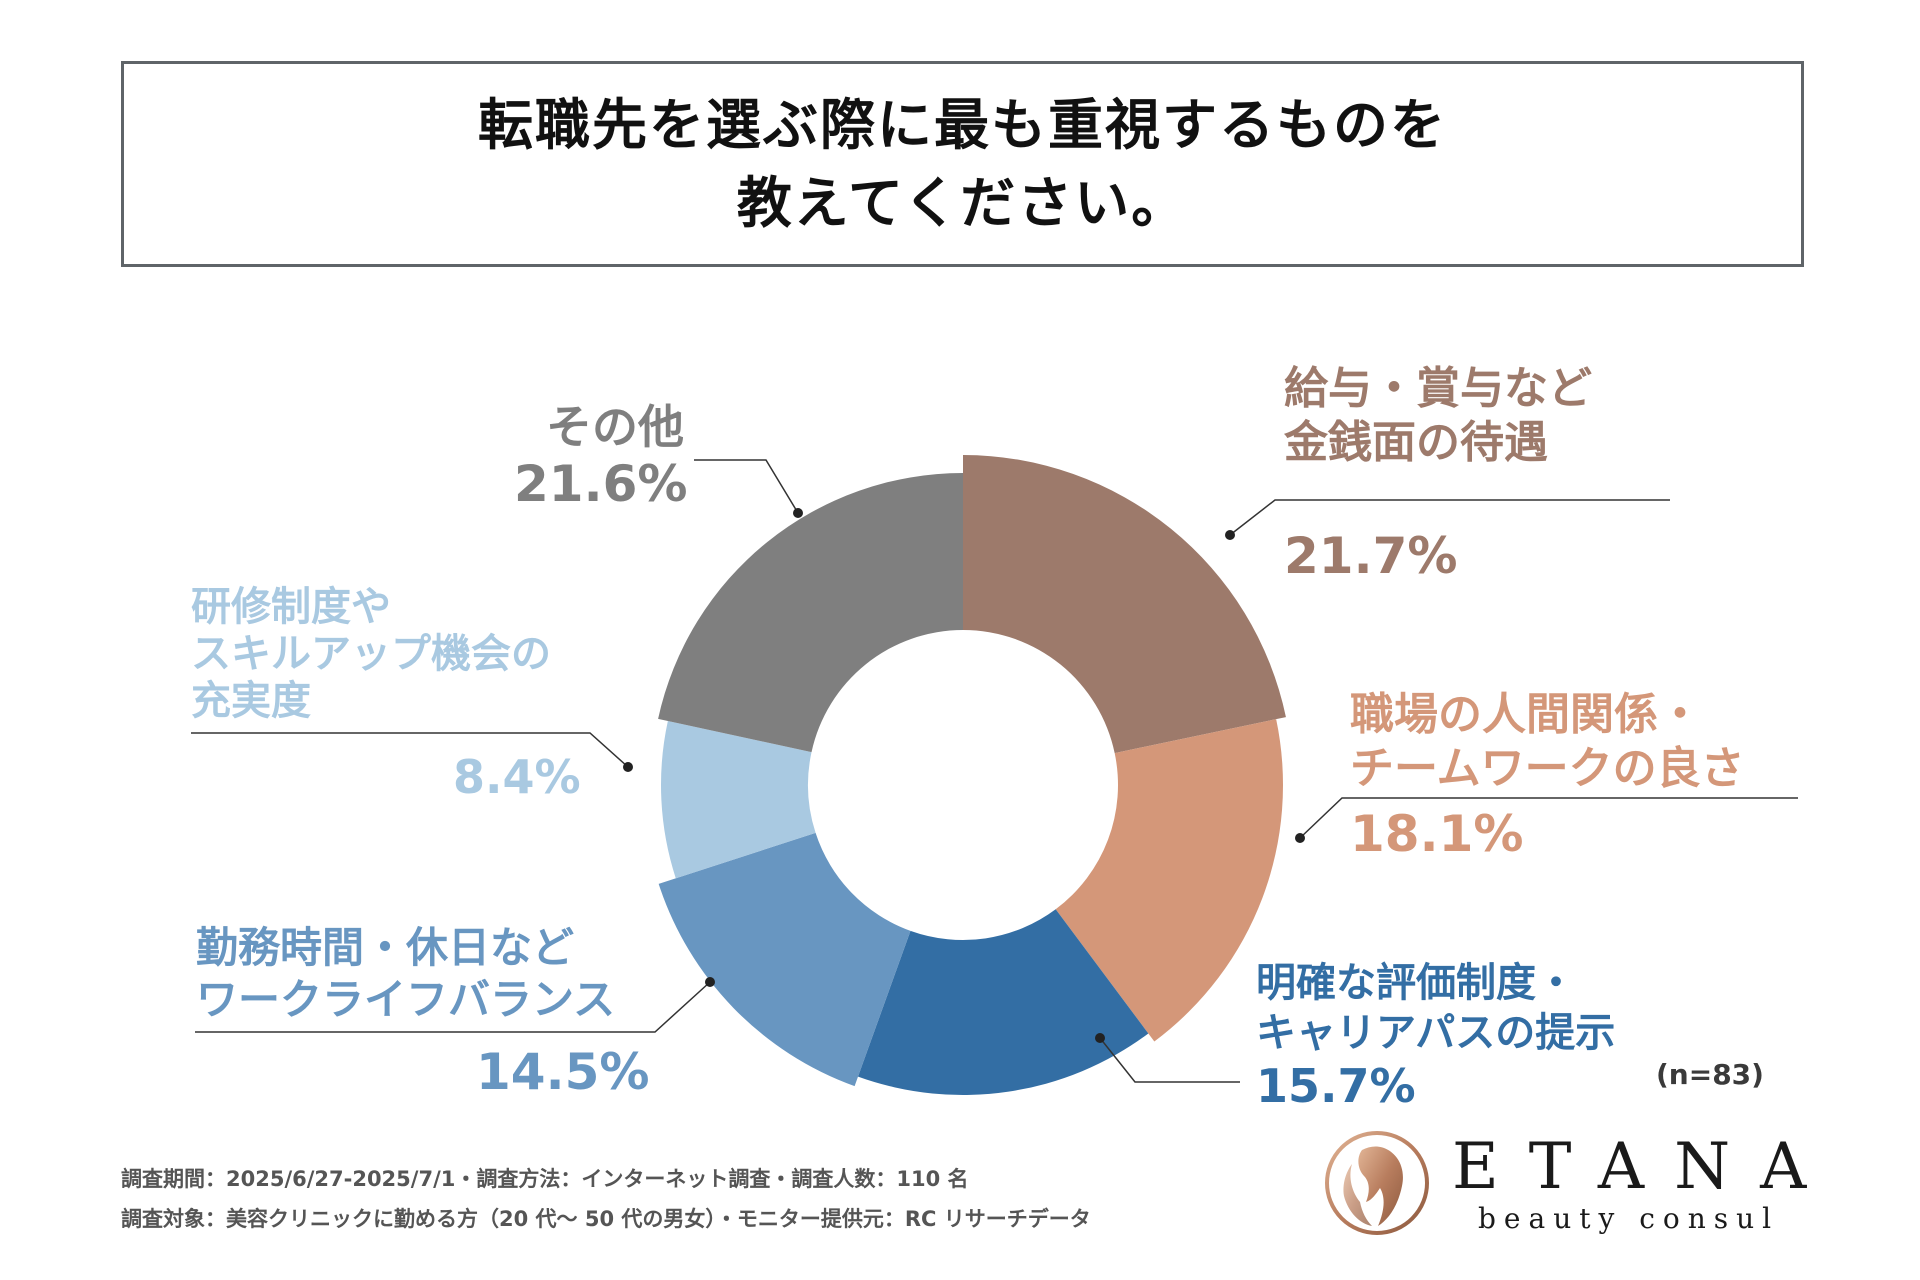  What do you see at coordinates (962, 125) in the screenshot?
I see `chart-title-line1: 転職先を選ぶ際に最も重視するものを` at bounding box center [962, 125].